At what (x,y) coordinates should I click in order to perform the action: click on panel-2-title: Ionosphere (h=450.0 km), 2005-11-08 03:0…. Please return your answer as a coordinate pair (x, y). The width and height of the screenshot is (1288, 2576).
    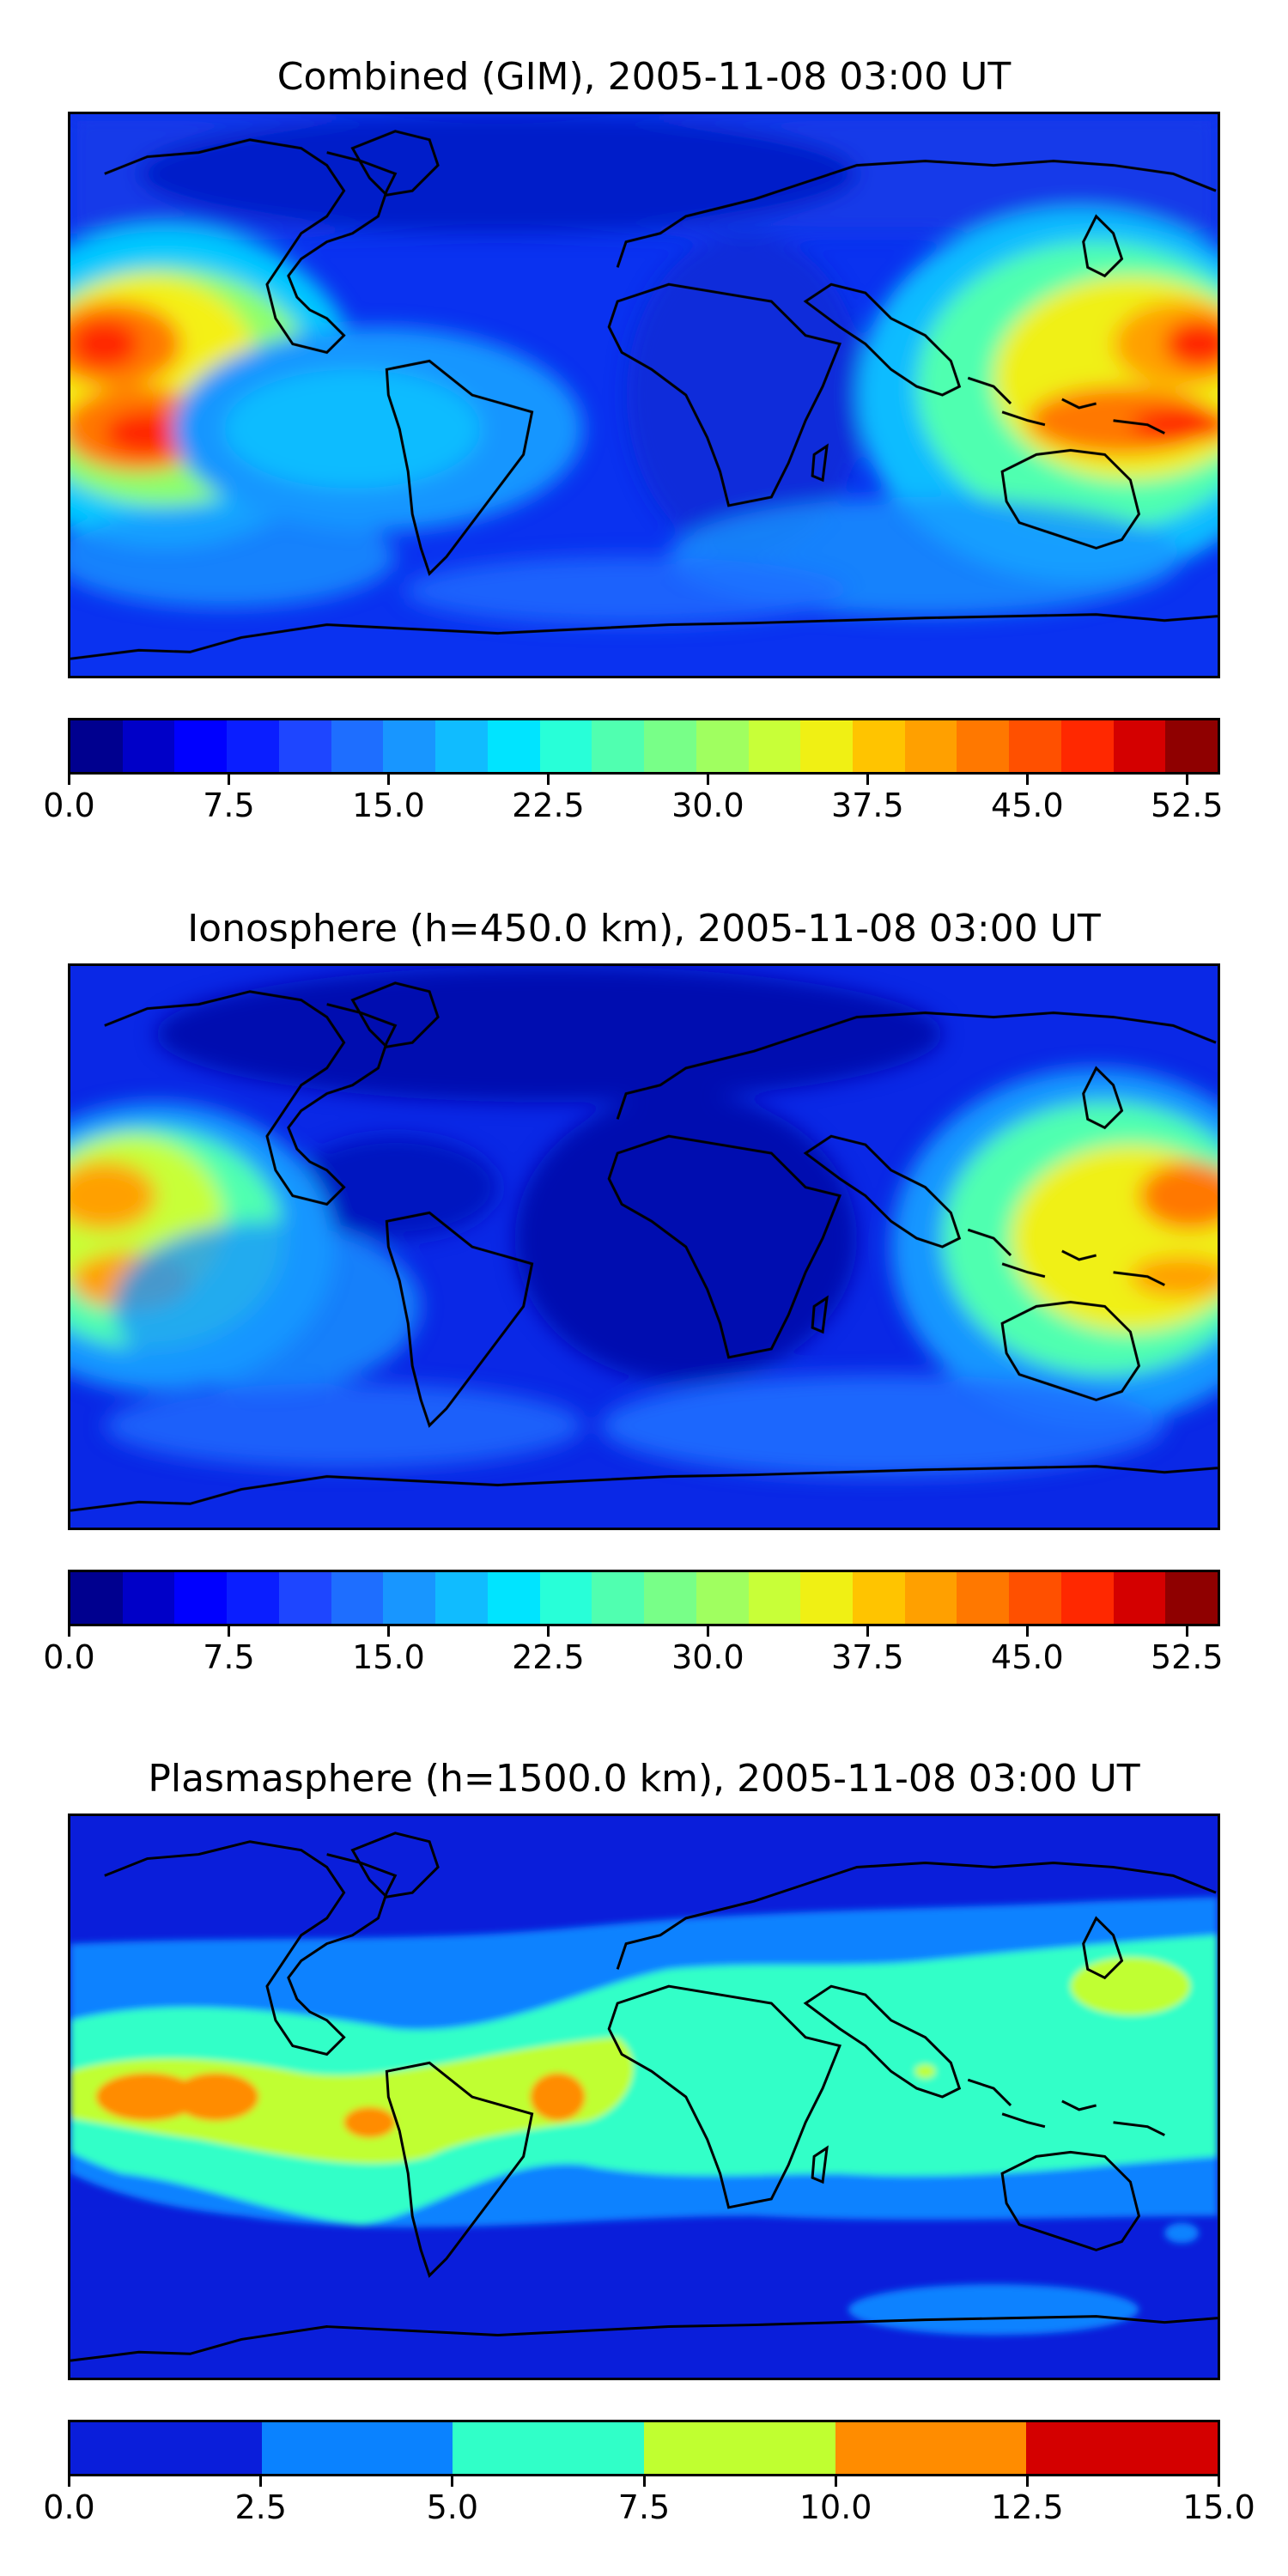
    Looking at the image, I should click on (644, 929).